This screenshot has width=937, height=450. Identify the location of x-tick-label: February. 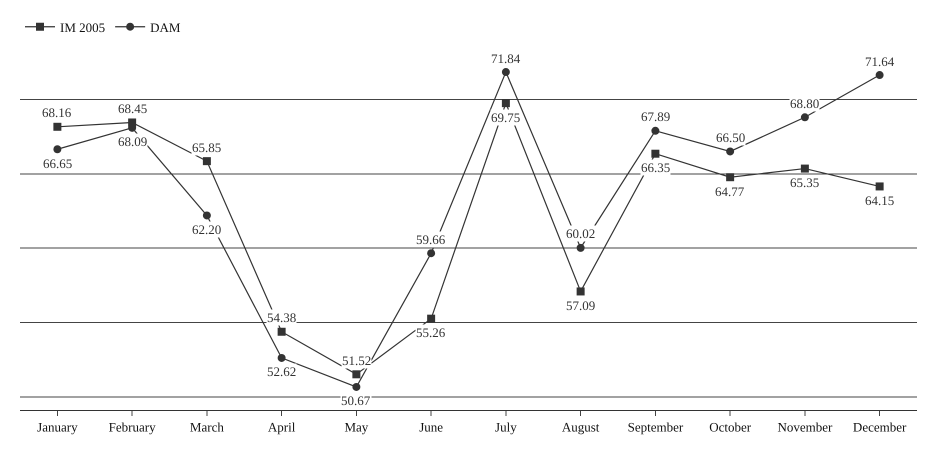
(132, 427).